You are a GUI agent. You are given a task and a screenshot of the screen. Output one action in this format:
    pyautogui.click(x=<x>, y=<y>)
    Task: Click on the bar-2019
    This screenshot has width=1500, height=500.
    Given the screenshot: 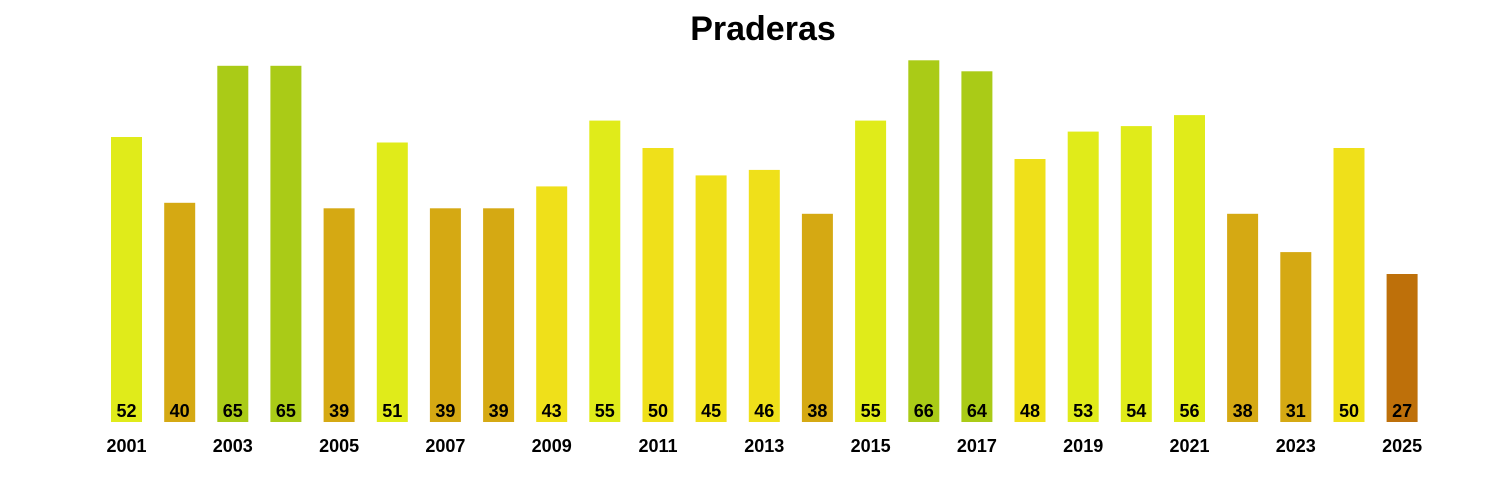 What is the action you would take?
    pyautogui.click(x=1083, y=276)
    